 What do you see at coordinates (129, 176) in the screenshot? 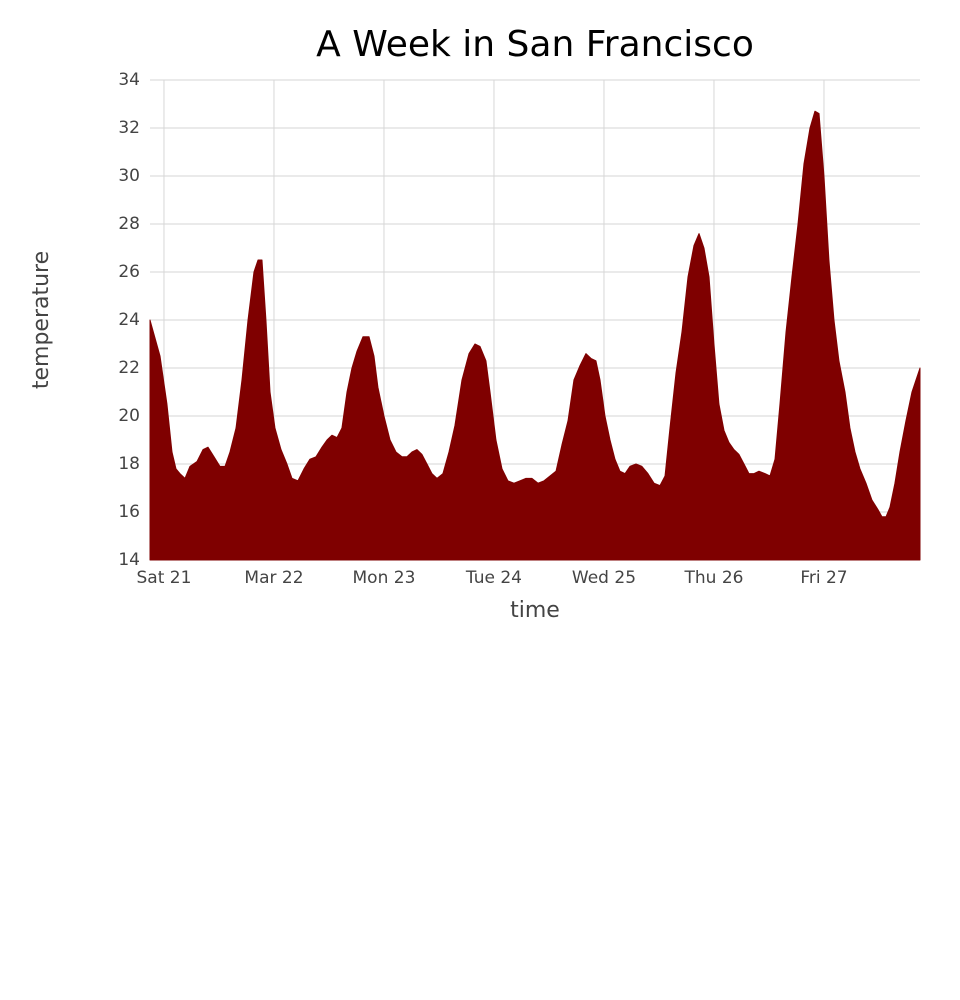
I see `y-tick-label: 30` at bounding box center [129, 176].